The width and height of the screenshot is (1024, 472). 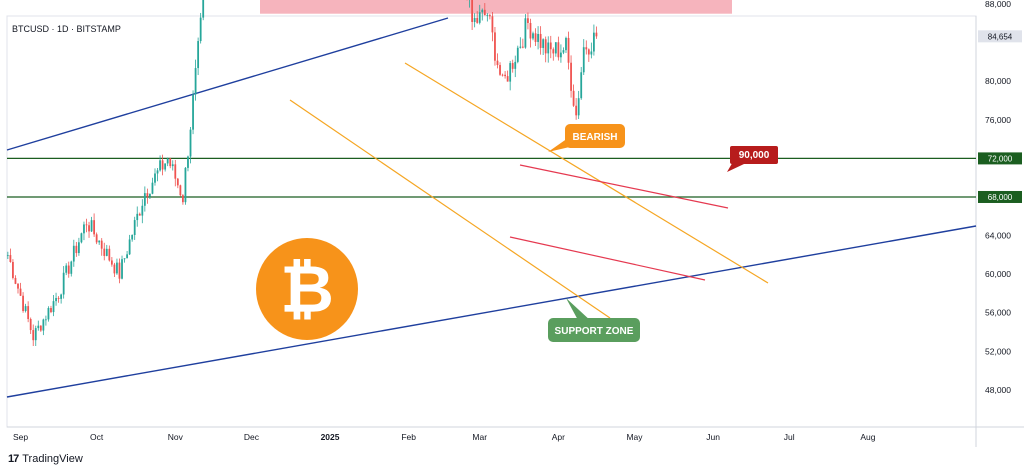 I want to click on price-tick-label: 56,000, so click(x=998, y=313).